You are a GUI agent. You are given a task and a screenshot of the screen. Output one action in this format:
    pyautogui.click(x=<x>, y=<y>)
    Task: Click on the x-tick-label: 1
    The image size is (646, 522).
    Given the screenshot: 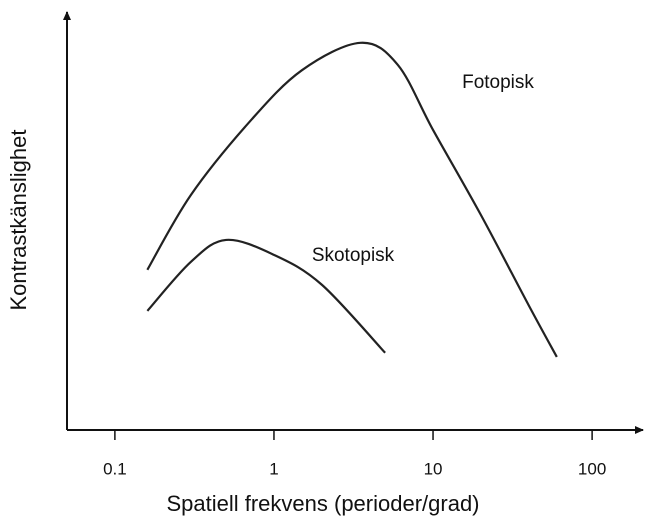 What is the action you would take?
    pyautogui.click(x=273, y=468)
    